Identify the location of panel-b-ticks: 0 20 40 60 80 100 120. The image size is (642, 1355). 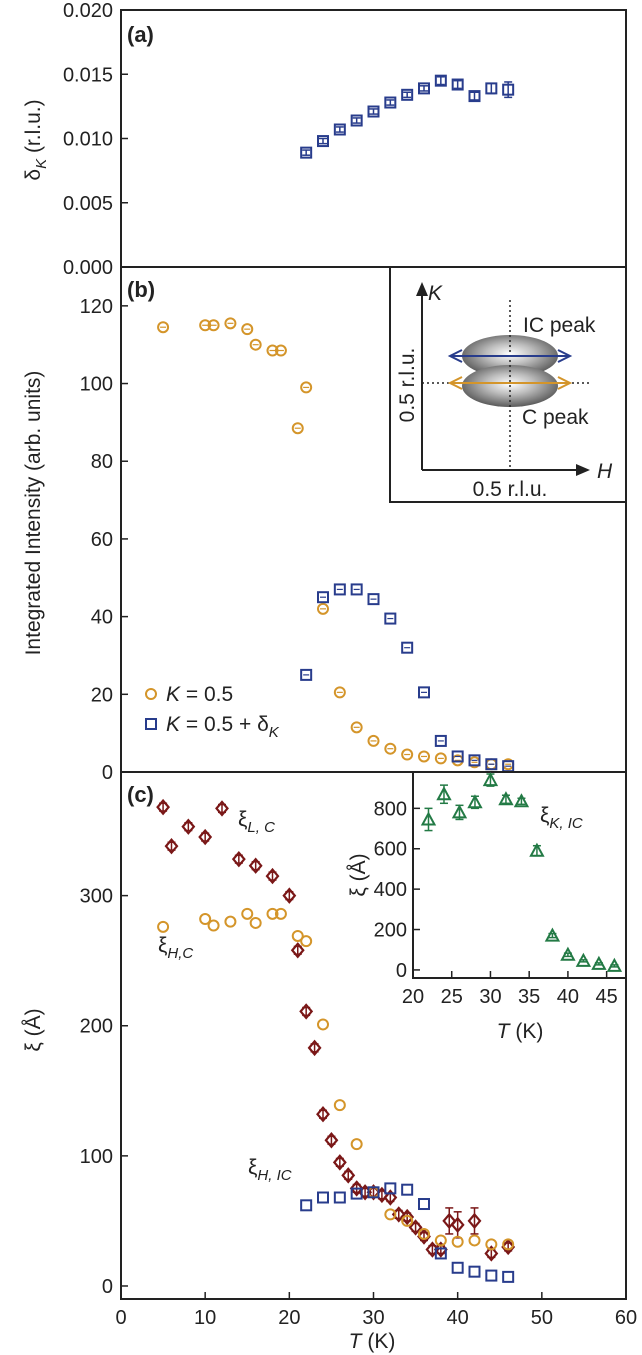
(104, 540).